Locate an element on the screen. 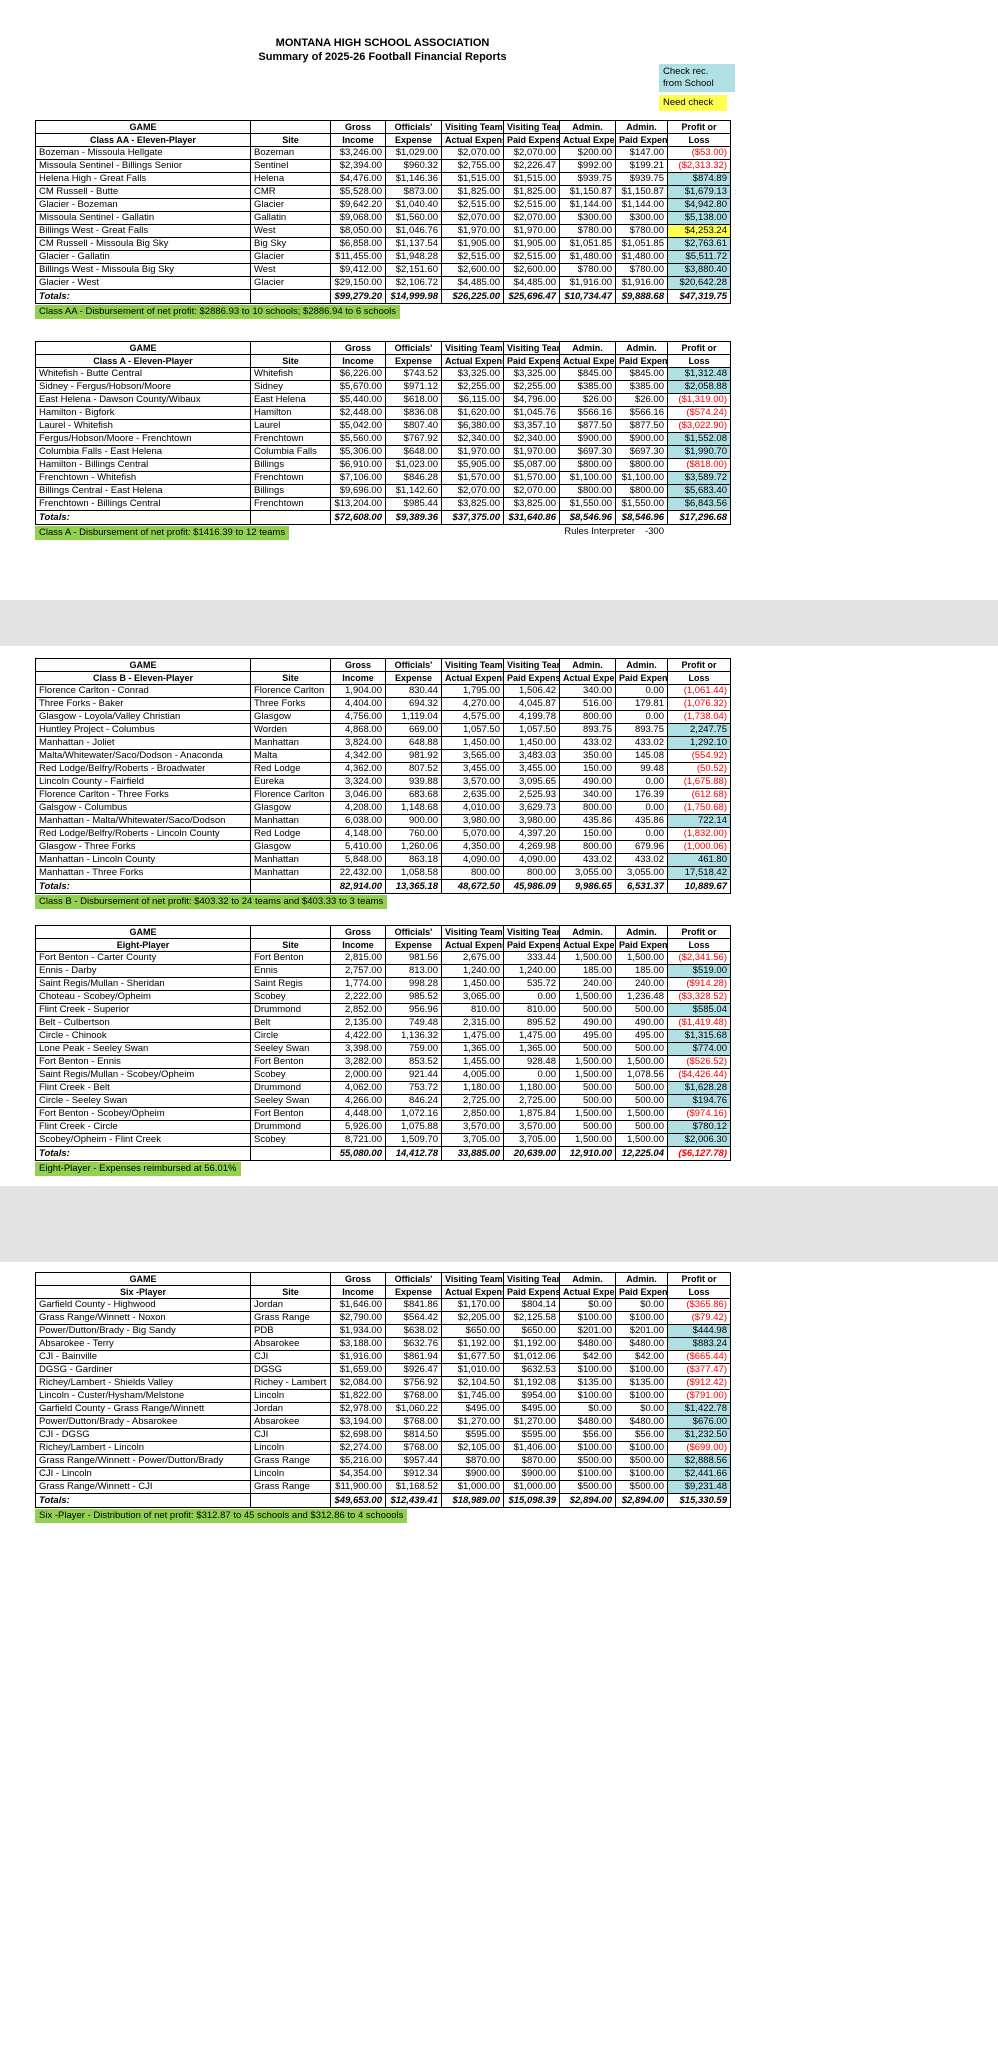  amount-cell: $1,144.00 is located at coordinates (587, 205).